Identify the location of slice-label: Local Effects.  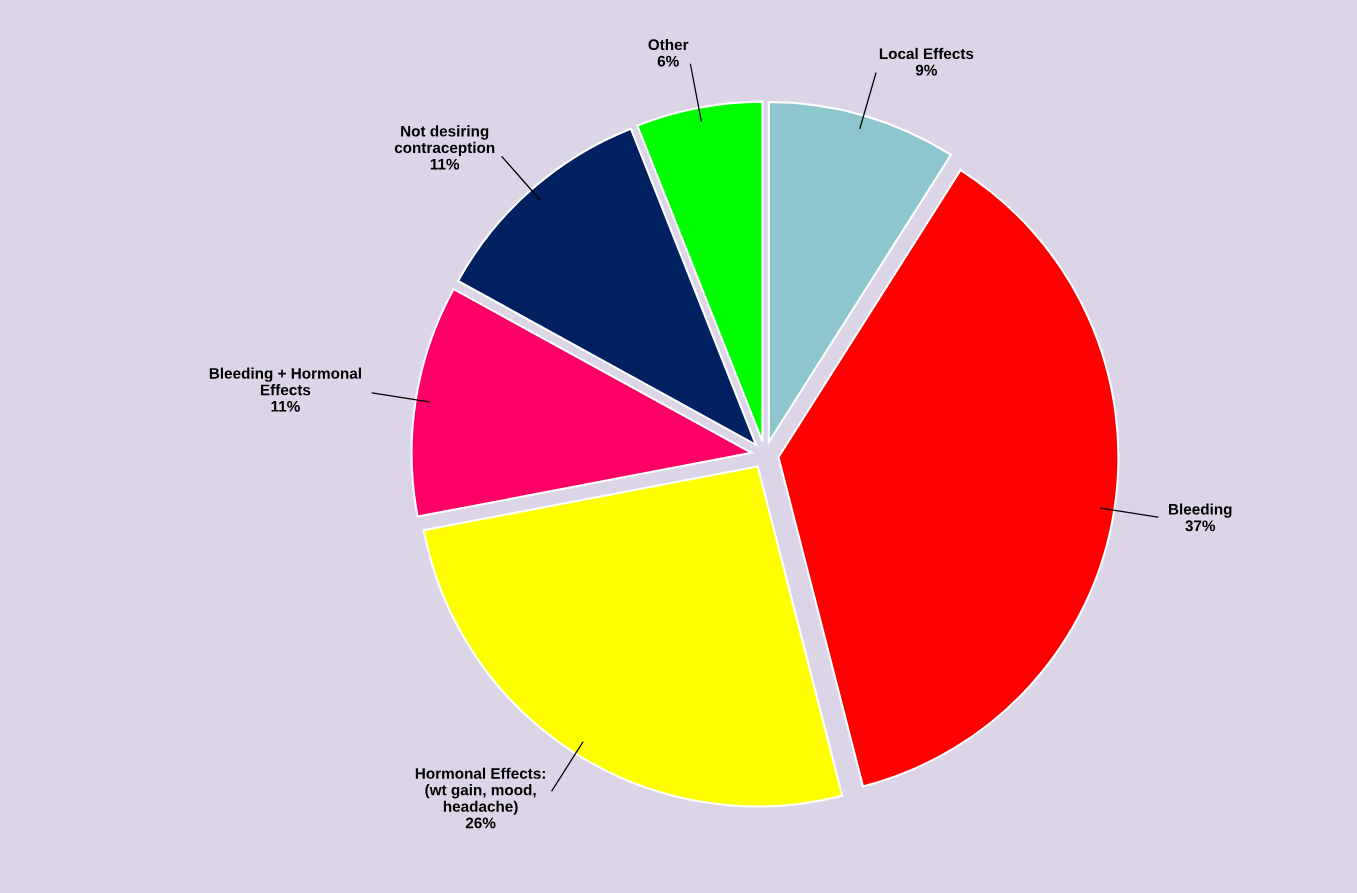
(926, 53).